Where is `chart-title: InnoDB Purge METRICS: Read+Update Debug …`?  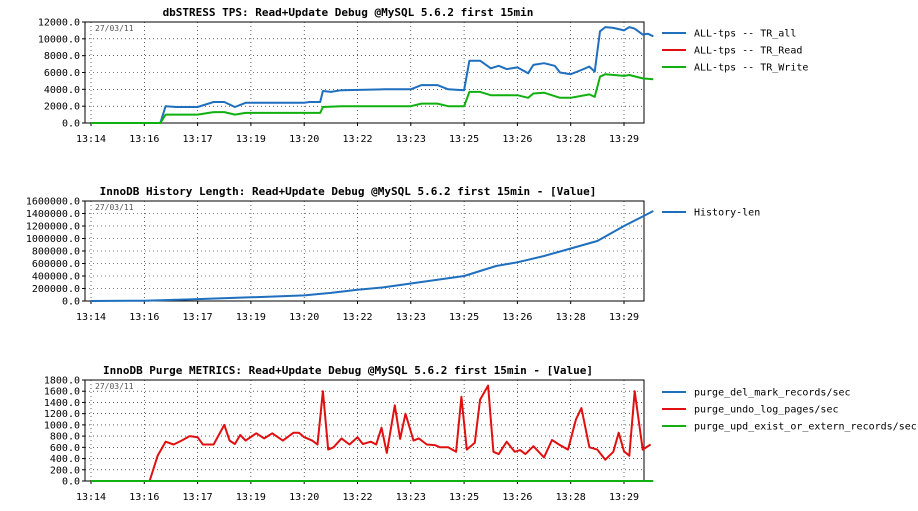
chart-title: InnoDB Purge METRICS: Read+Update Debug … is located at coordinates (348, 370).